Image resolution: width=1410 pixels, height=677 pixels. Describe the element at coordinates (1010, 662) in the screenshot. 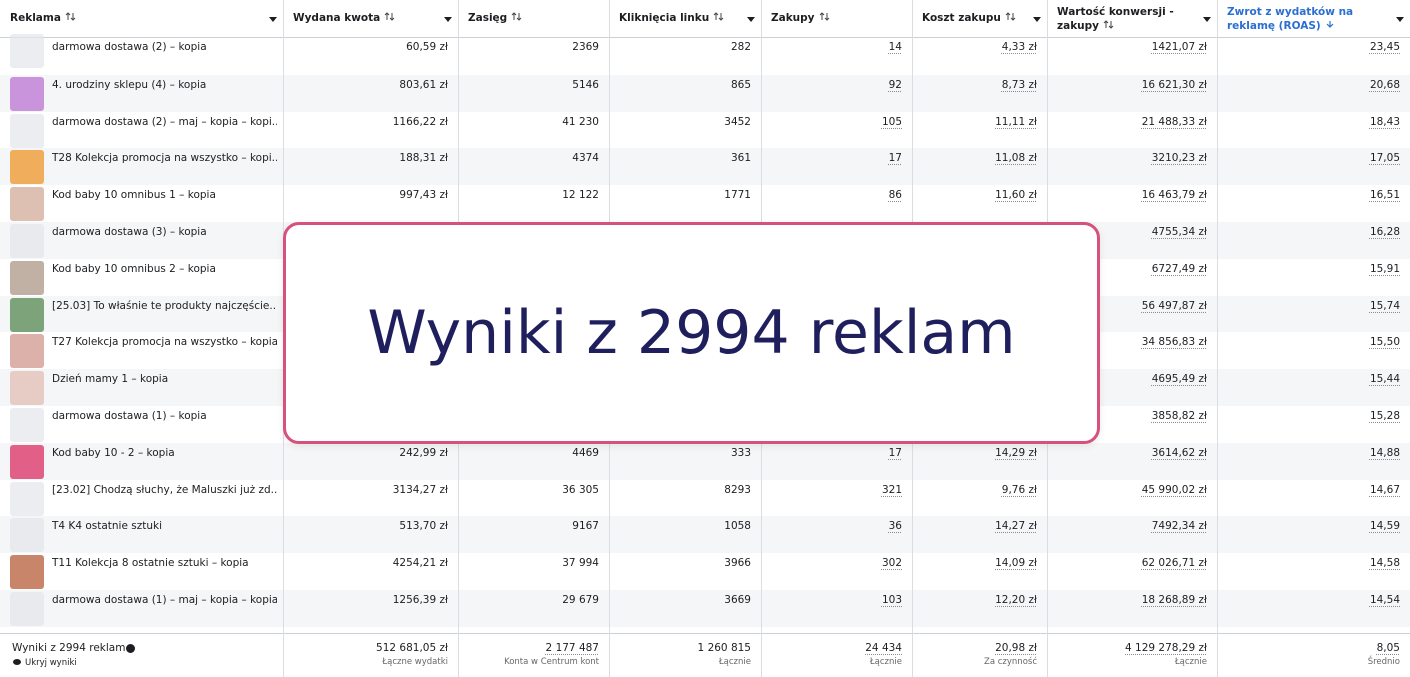

I see `total-label: Za czynność` at that location.